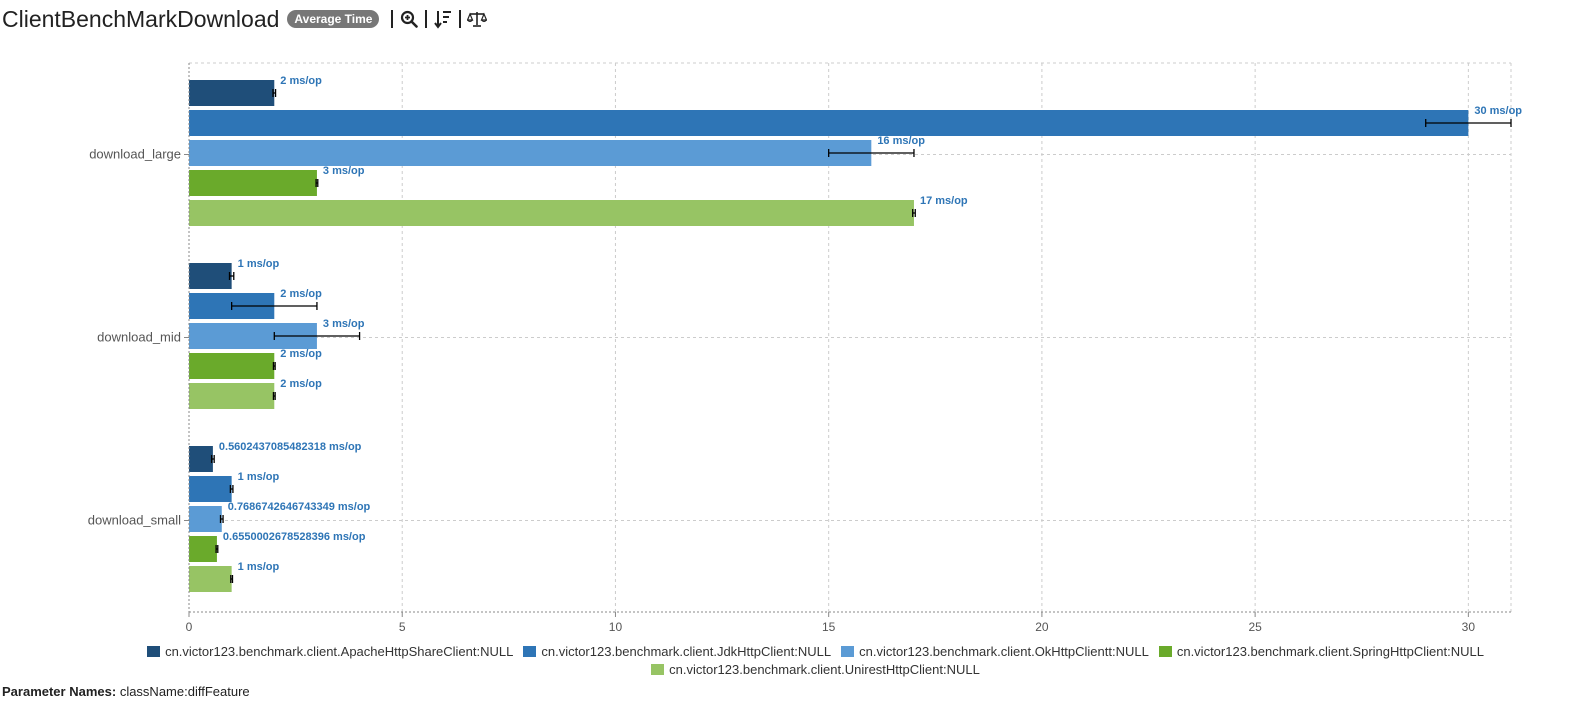 This screenshot has width=1571, height=710. I want to click on category-label: download_mid, so click(139, 337).